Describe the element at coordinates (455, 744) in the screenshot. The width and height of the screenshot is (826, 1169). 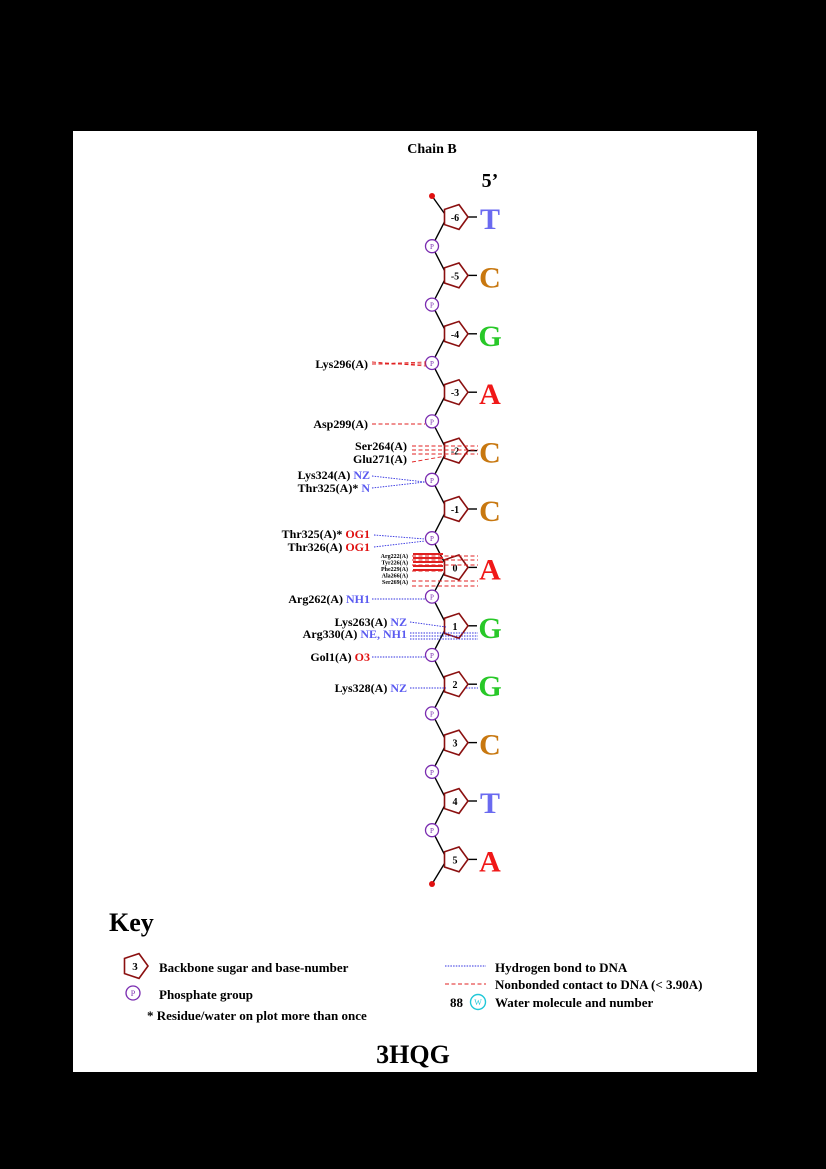
I see `sugar-number: 3` at that location.